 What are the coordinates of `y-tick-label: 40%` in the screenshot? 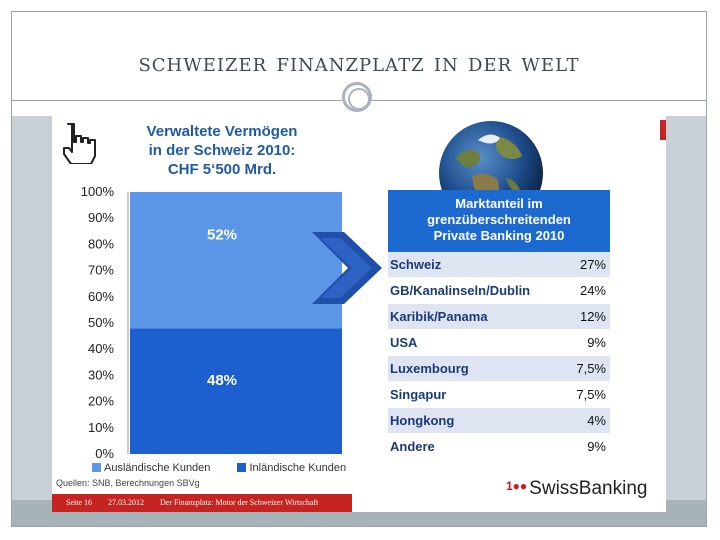 It's located at (101, 348).